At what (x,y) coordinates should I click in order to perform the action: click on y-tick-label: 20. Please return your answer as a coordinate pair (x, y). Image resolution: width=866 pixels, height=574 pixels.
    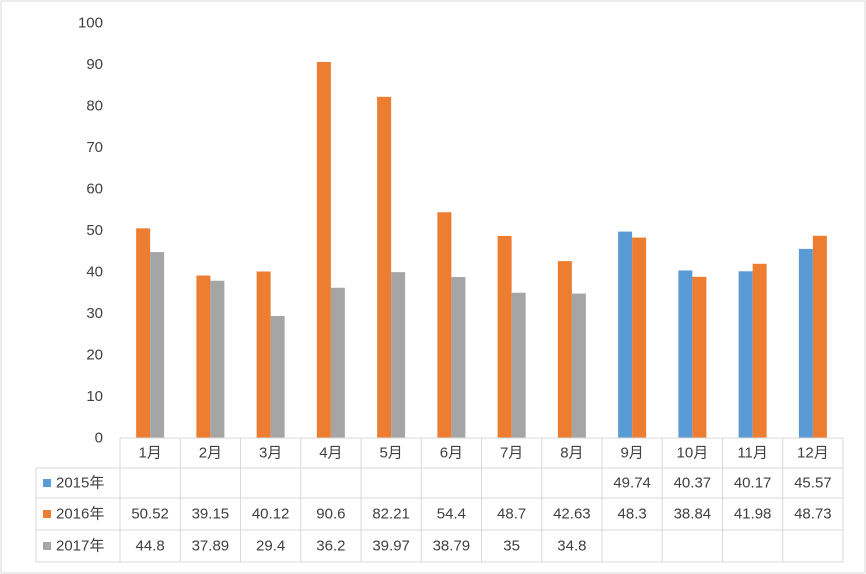
    Looking at the image, I should click on (94, 355).